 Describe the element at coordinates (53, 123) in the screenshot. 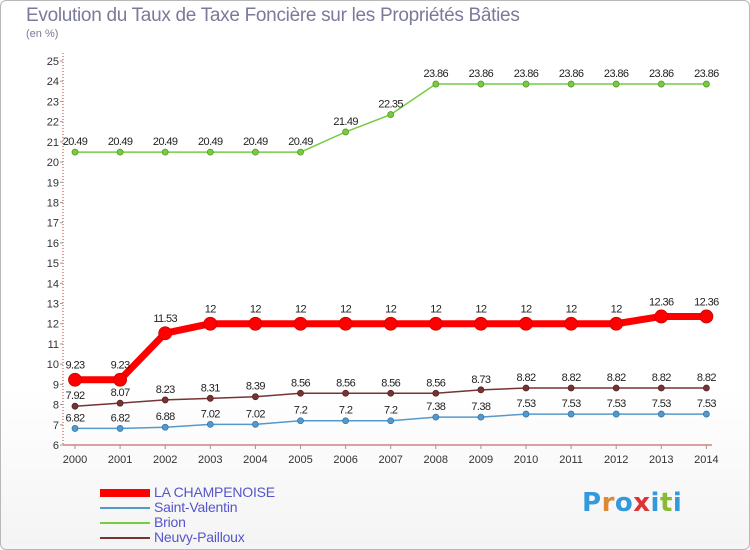

I see `y-tick-label: 22` at that location.